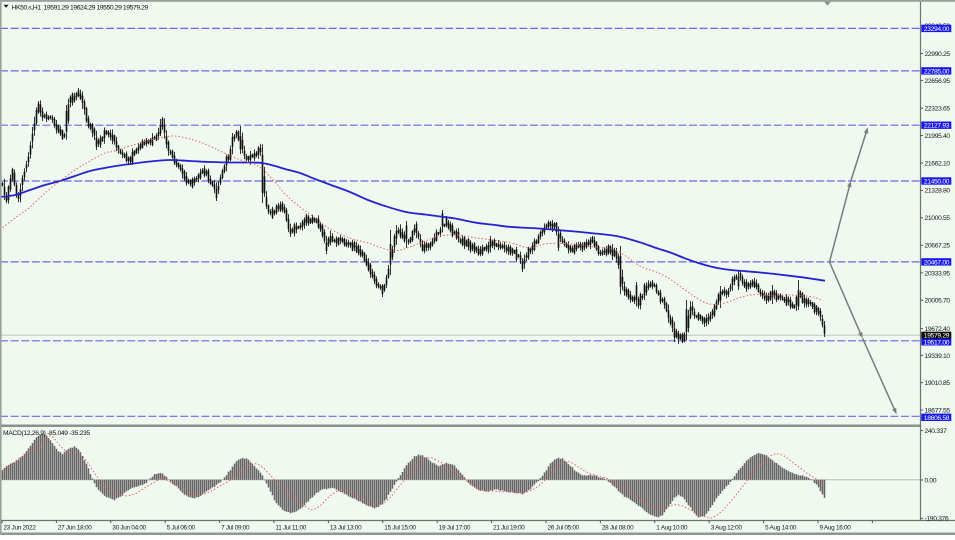 Image resolution: width=955 pixels, height=540 pixels. What do you see at coordinates (235, 527) in the screenshot?
I see `svg-text: 7 Jul 09:00` at bounding box center [235, 527].